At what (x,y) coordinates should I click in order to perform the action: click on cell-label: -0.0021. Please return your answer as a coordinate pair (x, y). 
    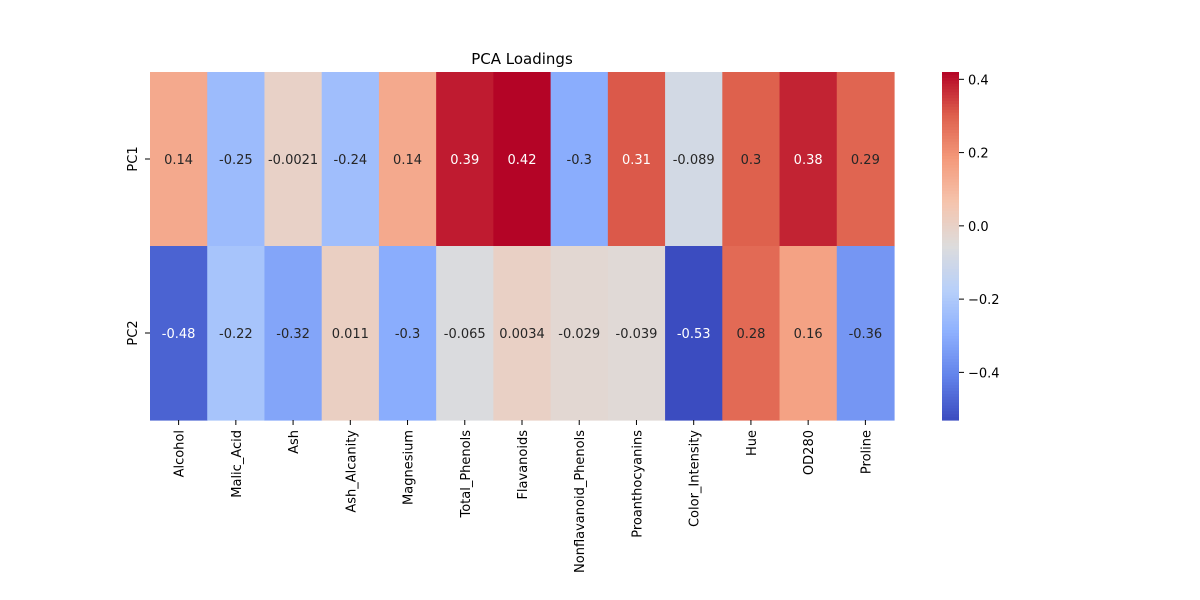
    Looking at the image, I should click on (293, 160).